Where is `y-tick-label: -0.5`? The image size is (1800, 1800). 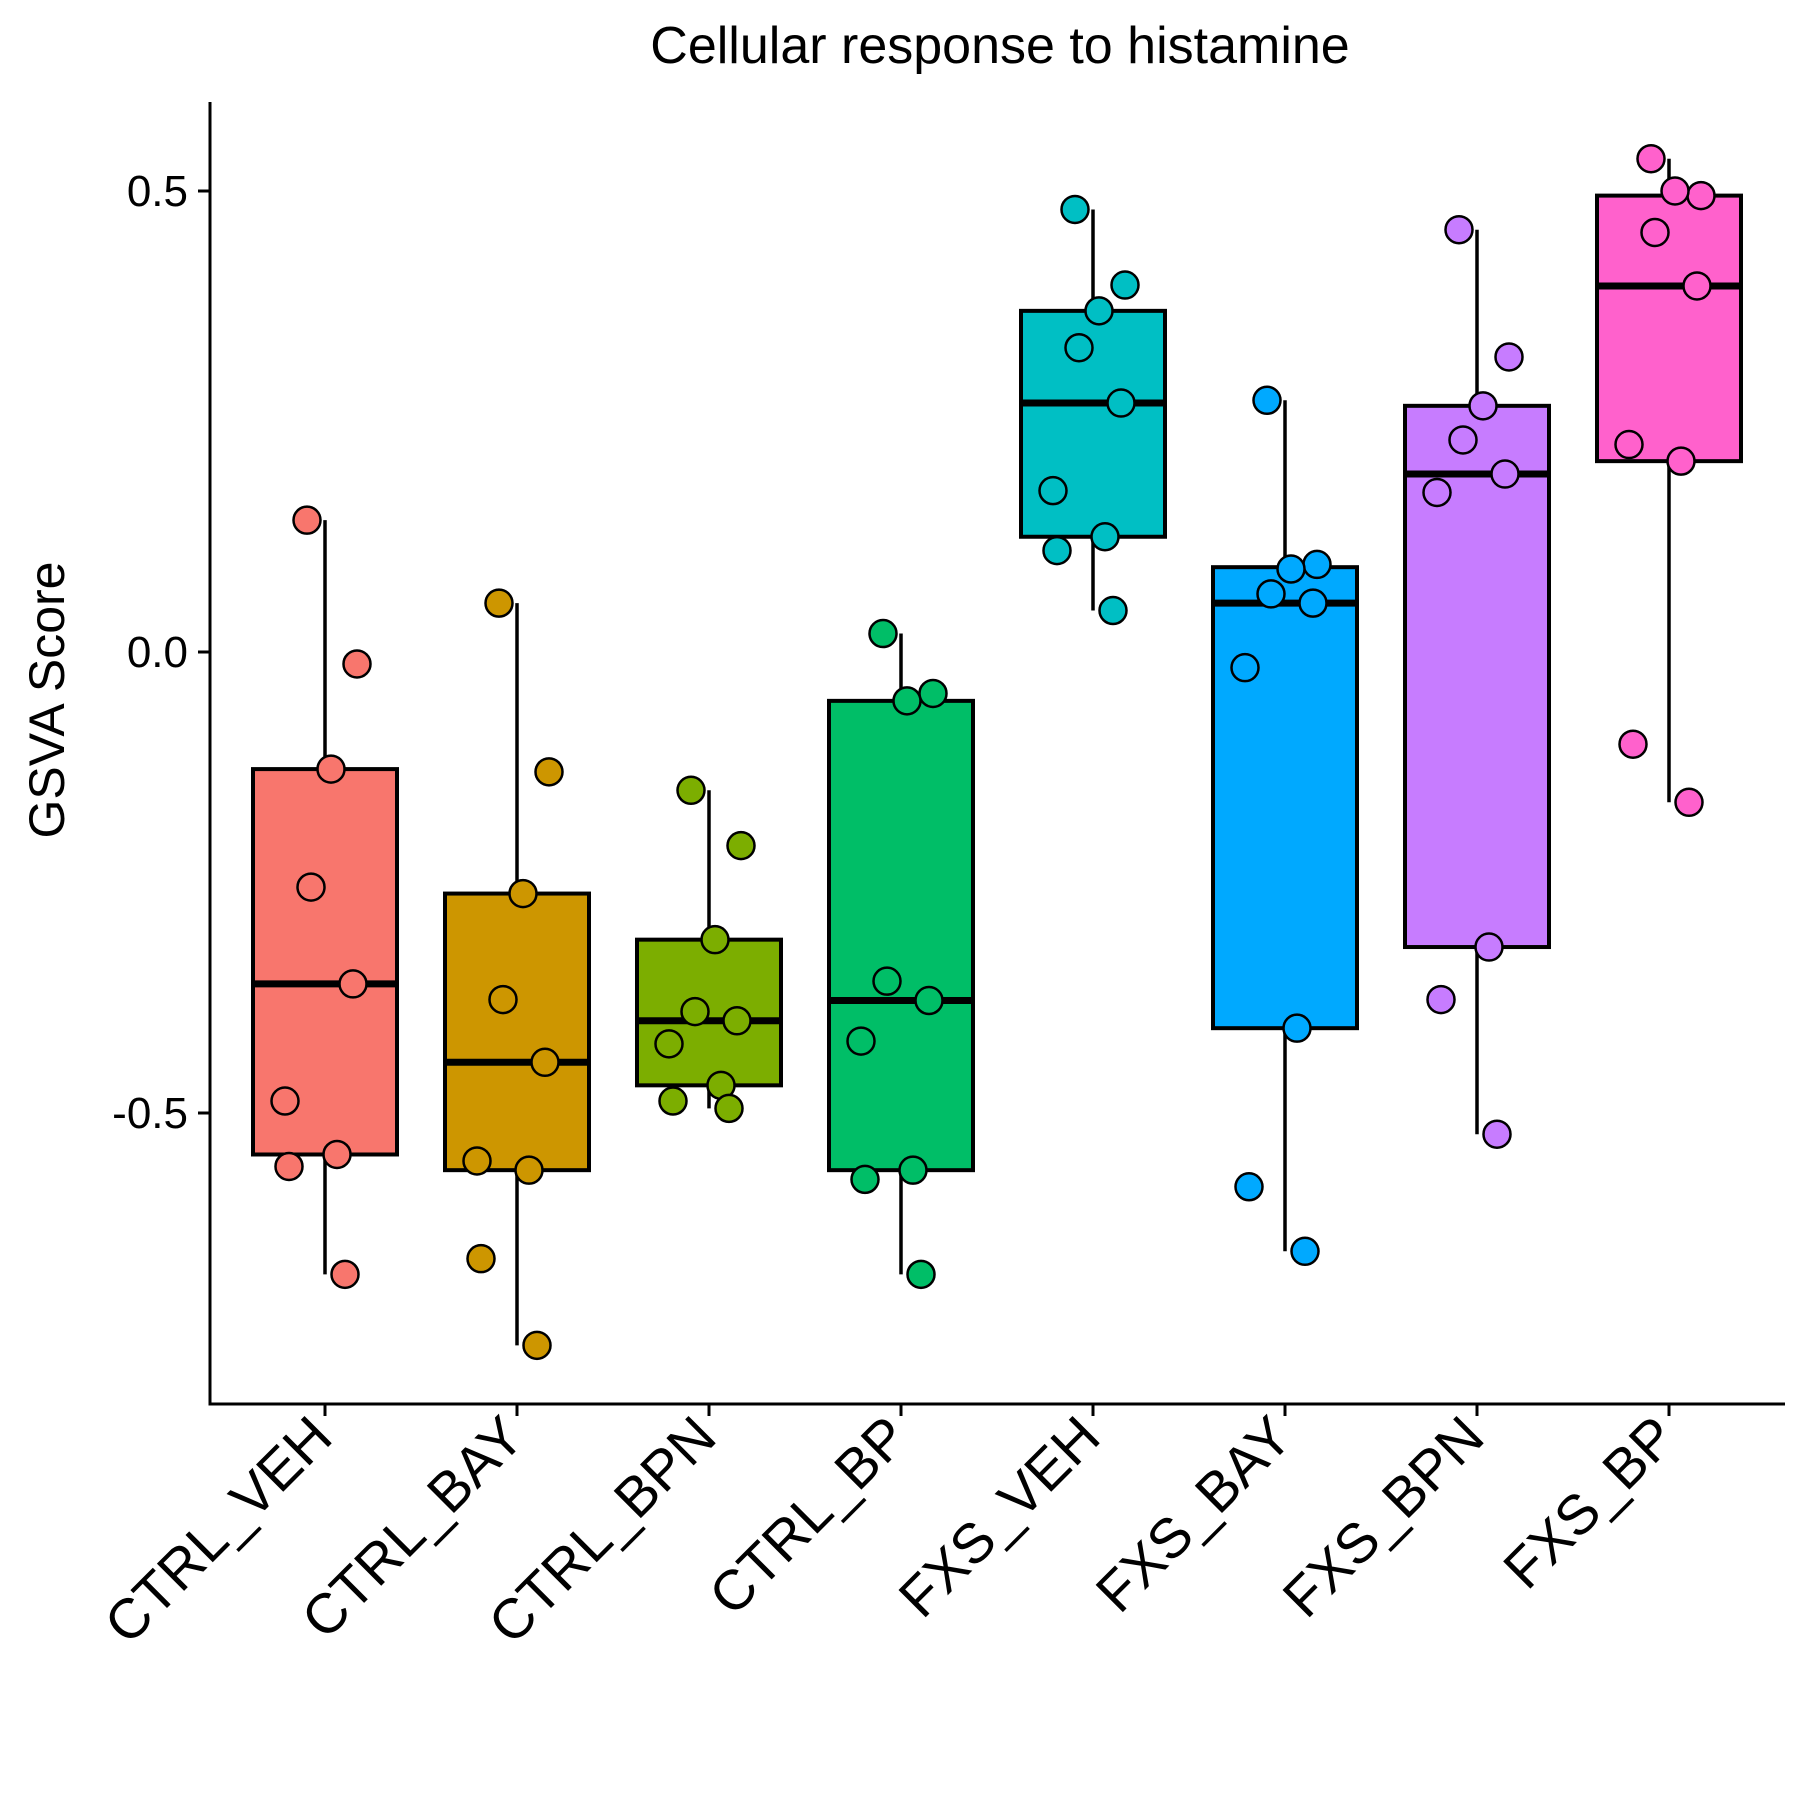 y-tick-label: -0.5 is located at coordinates (150, 1113).